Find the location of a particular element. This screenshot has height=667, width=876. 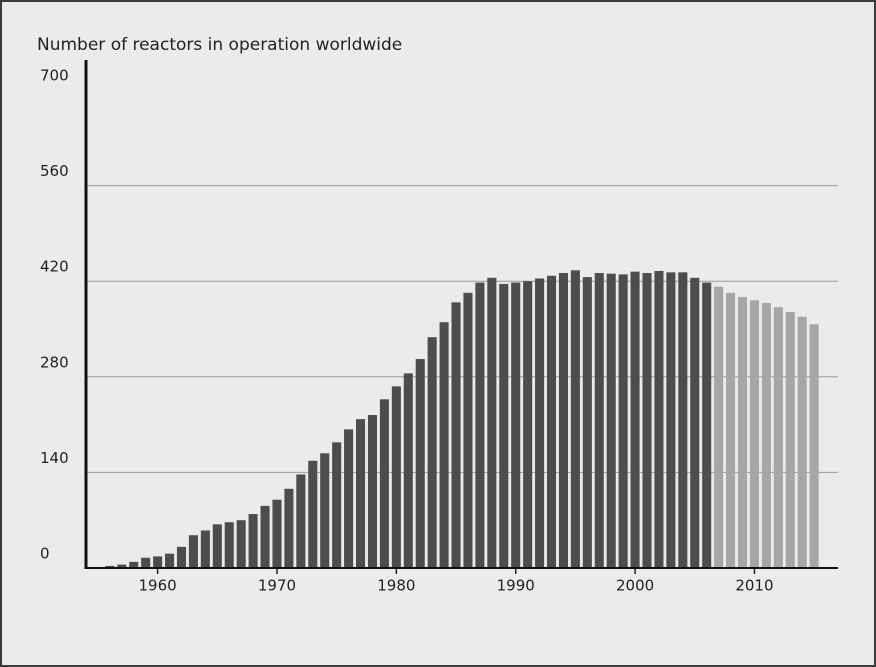

x-tick-label: 1970 is located at coordinates (277, 586).